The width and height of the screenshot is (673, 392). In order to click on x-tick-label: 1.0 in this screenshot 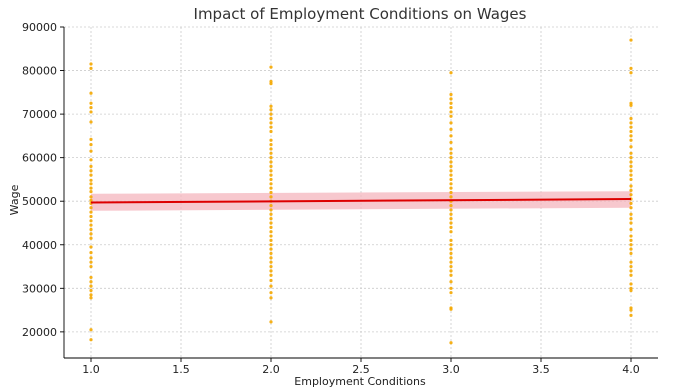, I will do `click(91, 369)`.